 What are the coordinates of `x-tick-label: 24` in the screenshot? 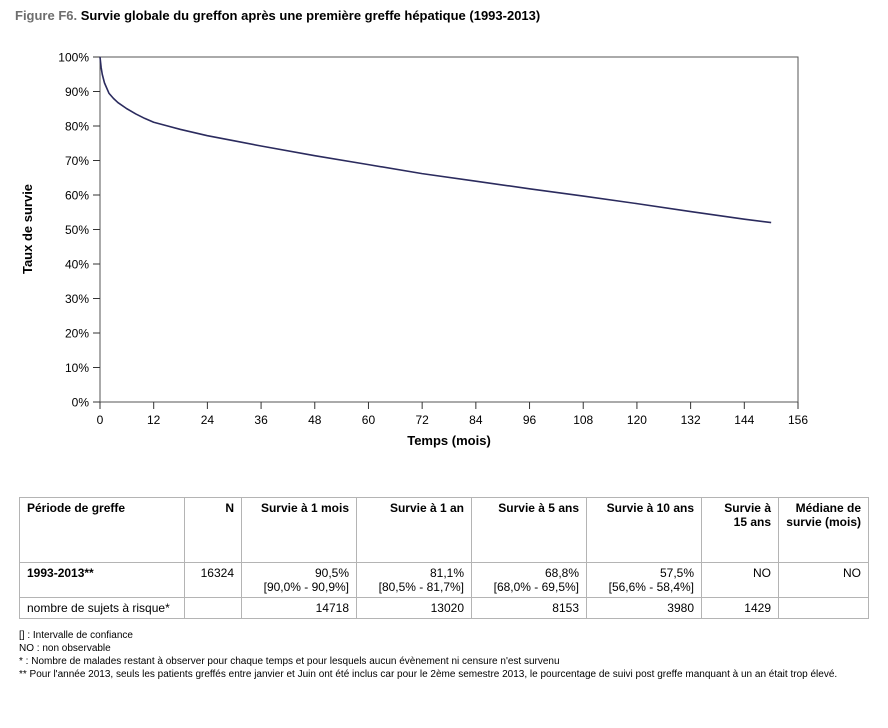 It's located at (208, 420).